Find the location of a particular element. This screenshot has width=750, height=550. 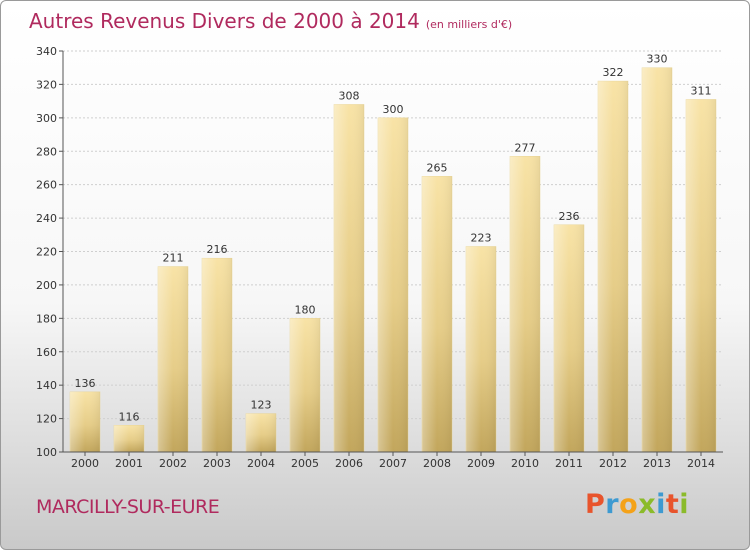

data-label: 300 is located at coordinates (393, 109).